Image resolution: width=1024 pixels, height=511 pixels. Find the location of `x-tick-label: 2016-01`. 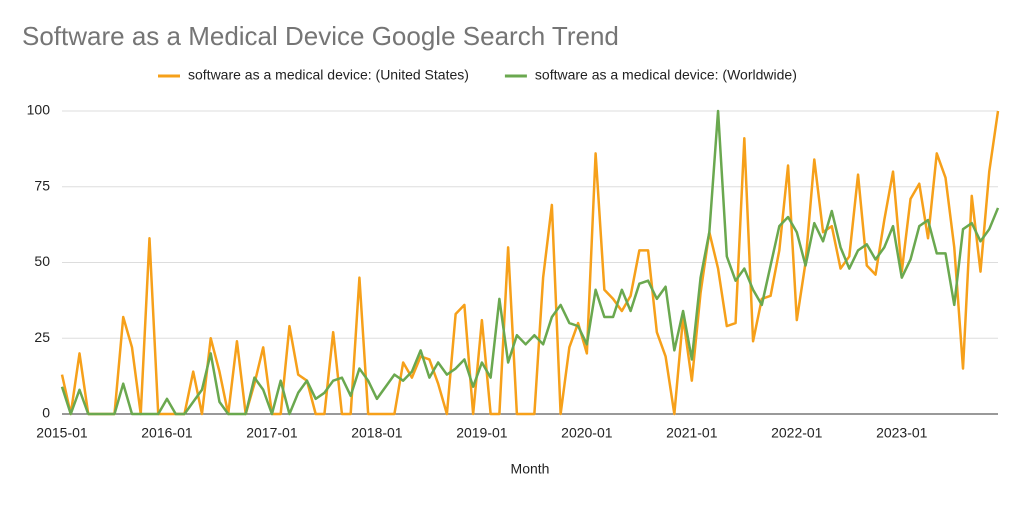

x-tick-label: 2016-01 is located at coordinates (167, 433).